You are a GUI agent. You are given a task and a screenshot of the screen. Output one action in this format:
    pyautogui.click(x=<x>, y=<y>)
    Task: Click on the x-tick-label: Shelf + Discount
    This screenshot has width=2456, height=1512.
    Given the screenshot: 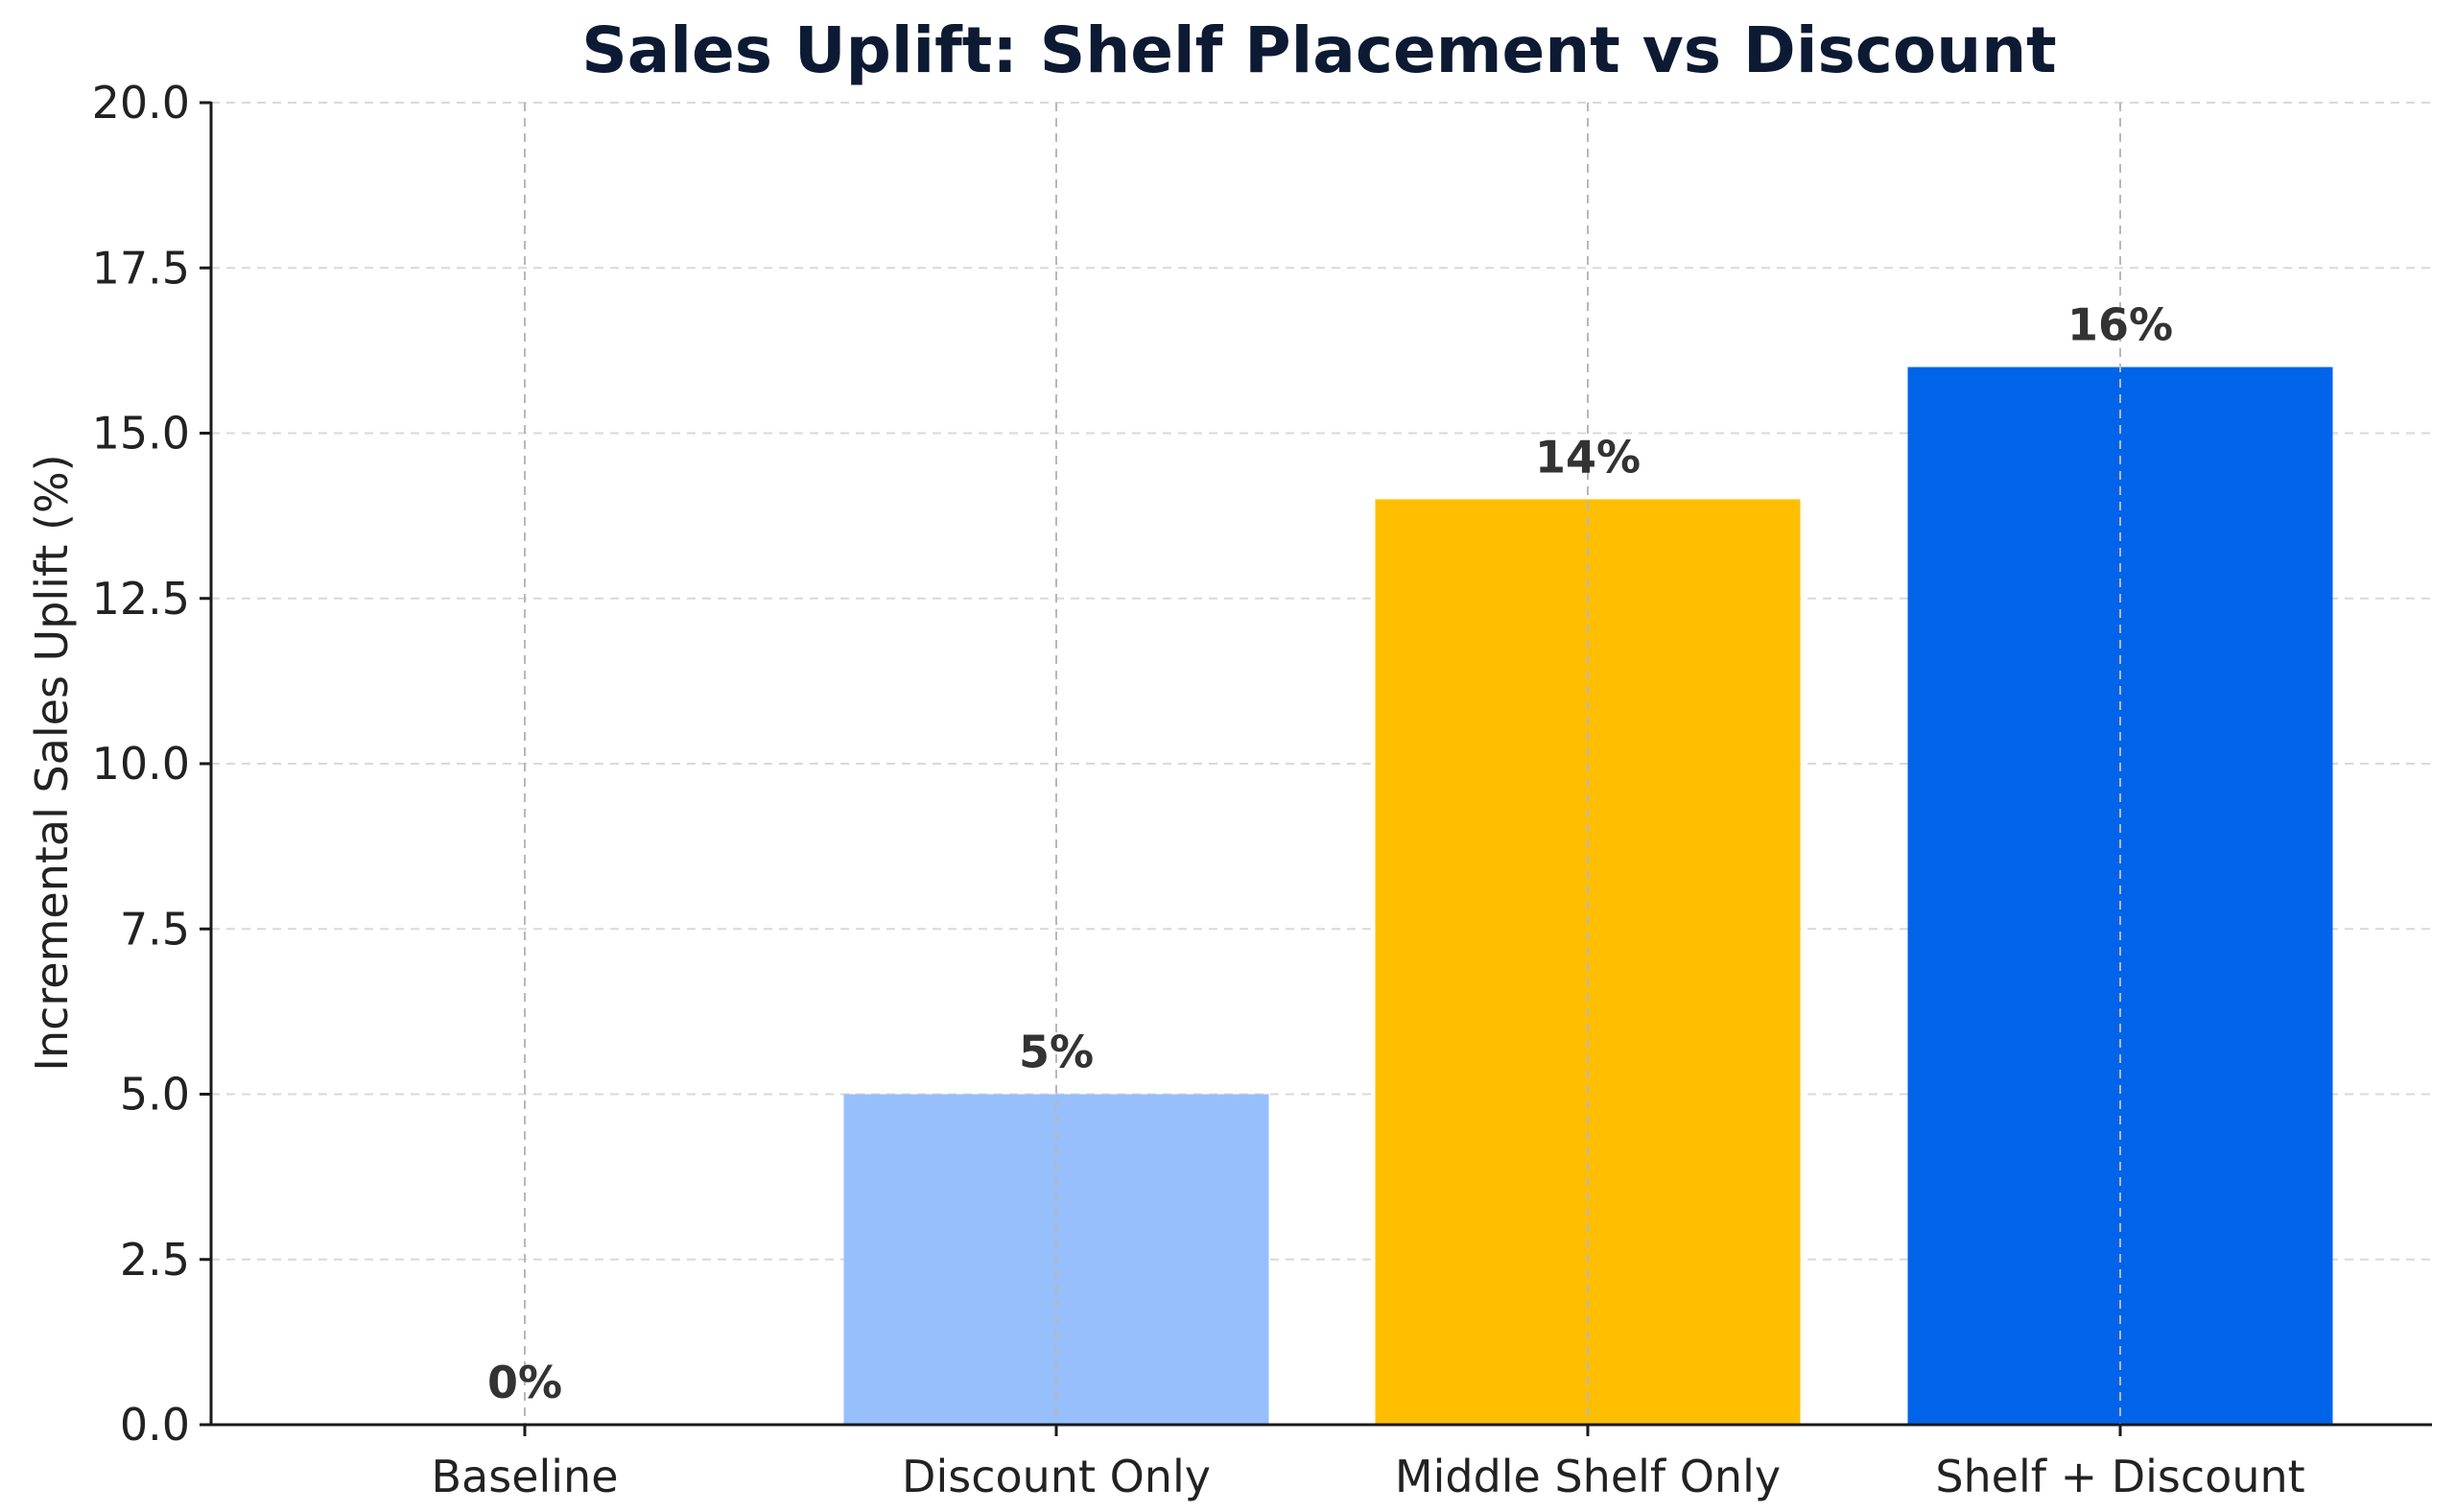 What is the action you would take?
    pyautogui.click(x=2119, y=1476)
    